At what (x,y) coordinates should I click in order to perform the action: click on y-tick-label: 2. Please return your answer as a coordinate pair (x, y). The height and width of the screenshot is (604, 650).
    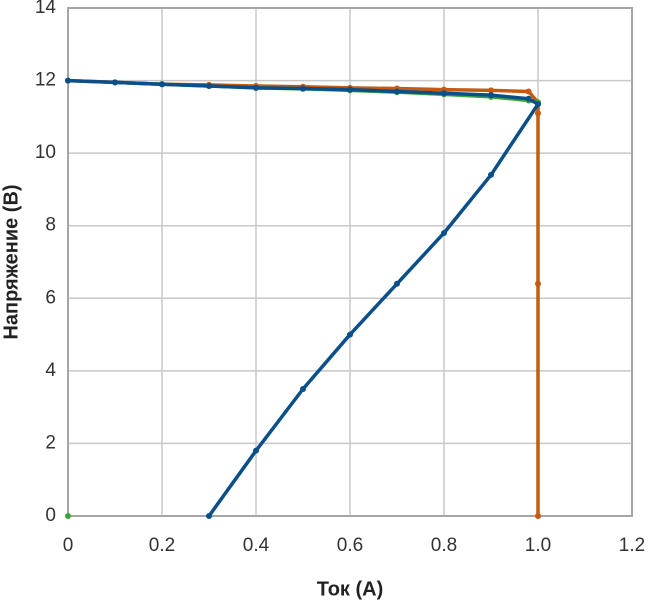
    Looking at the image, I should click on (50, 442).